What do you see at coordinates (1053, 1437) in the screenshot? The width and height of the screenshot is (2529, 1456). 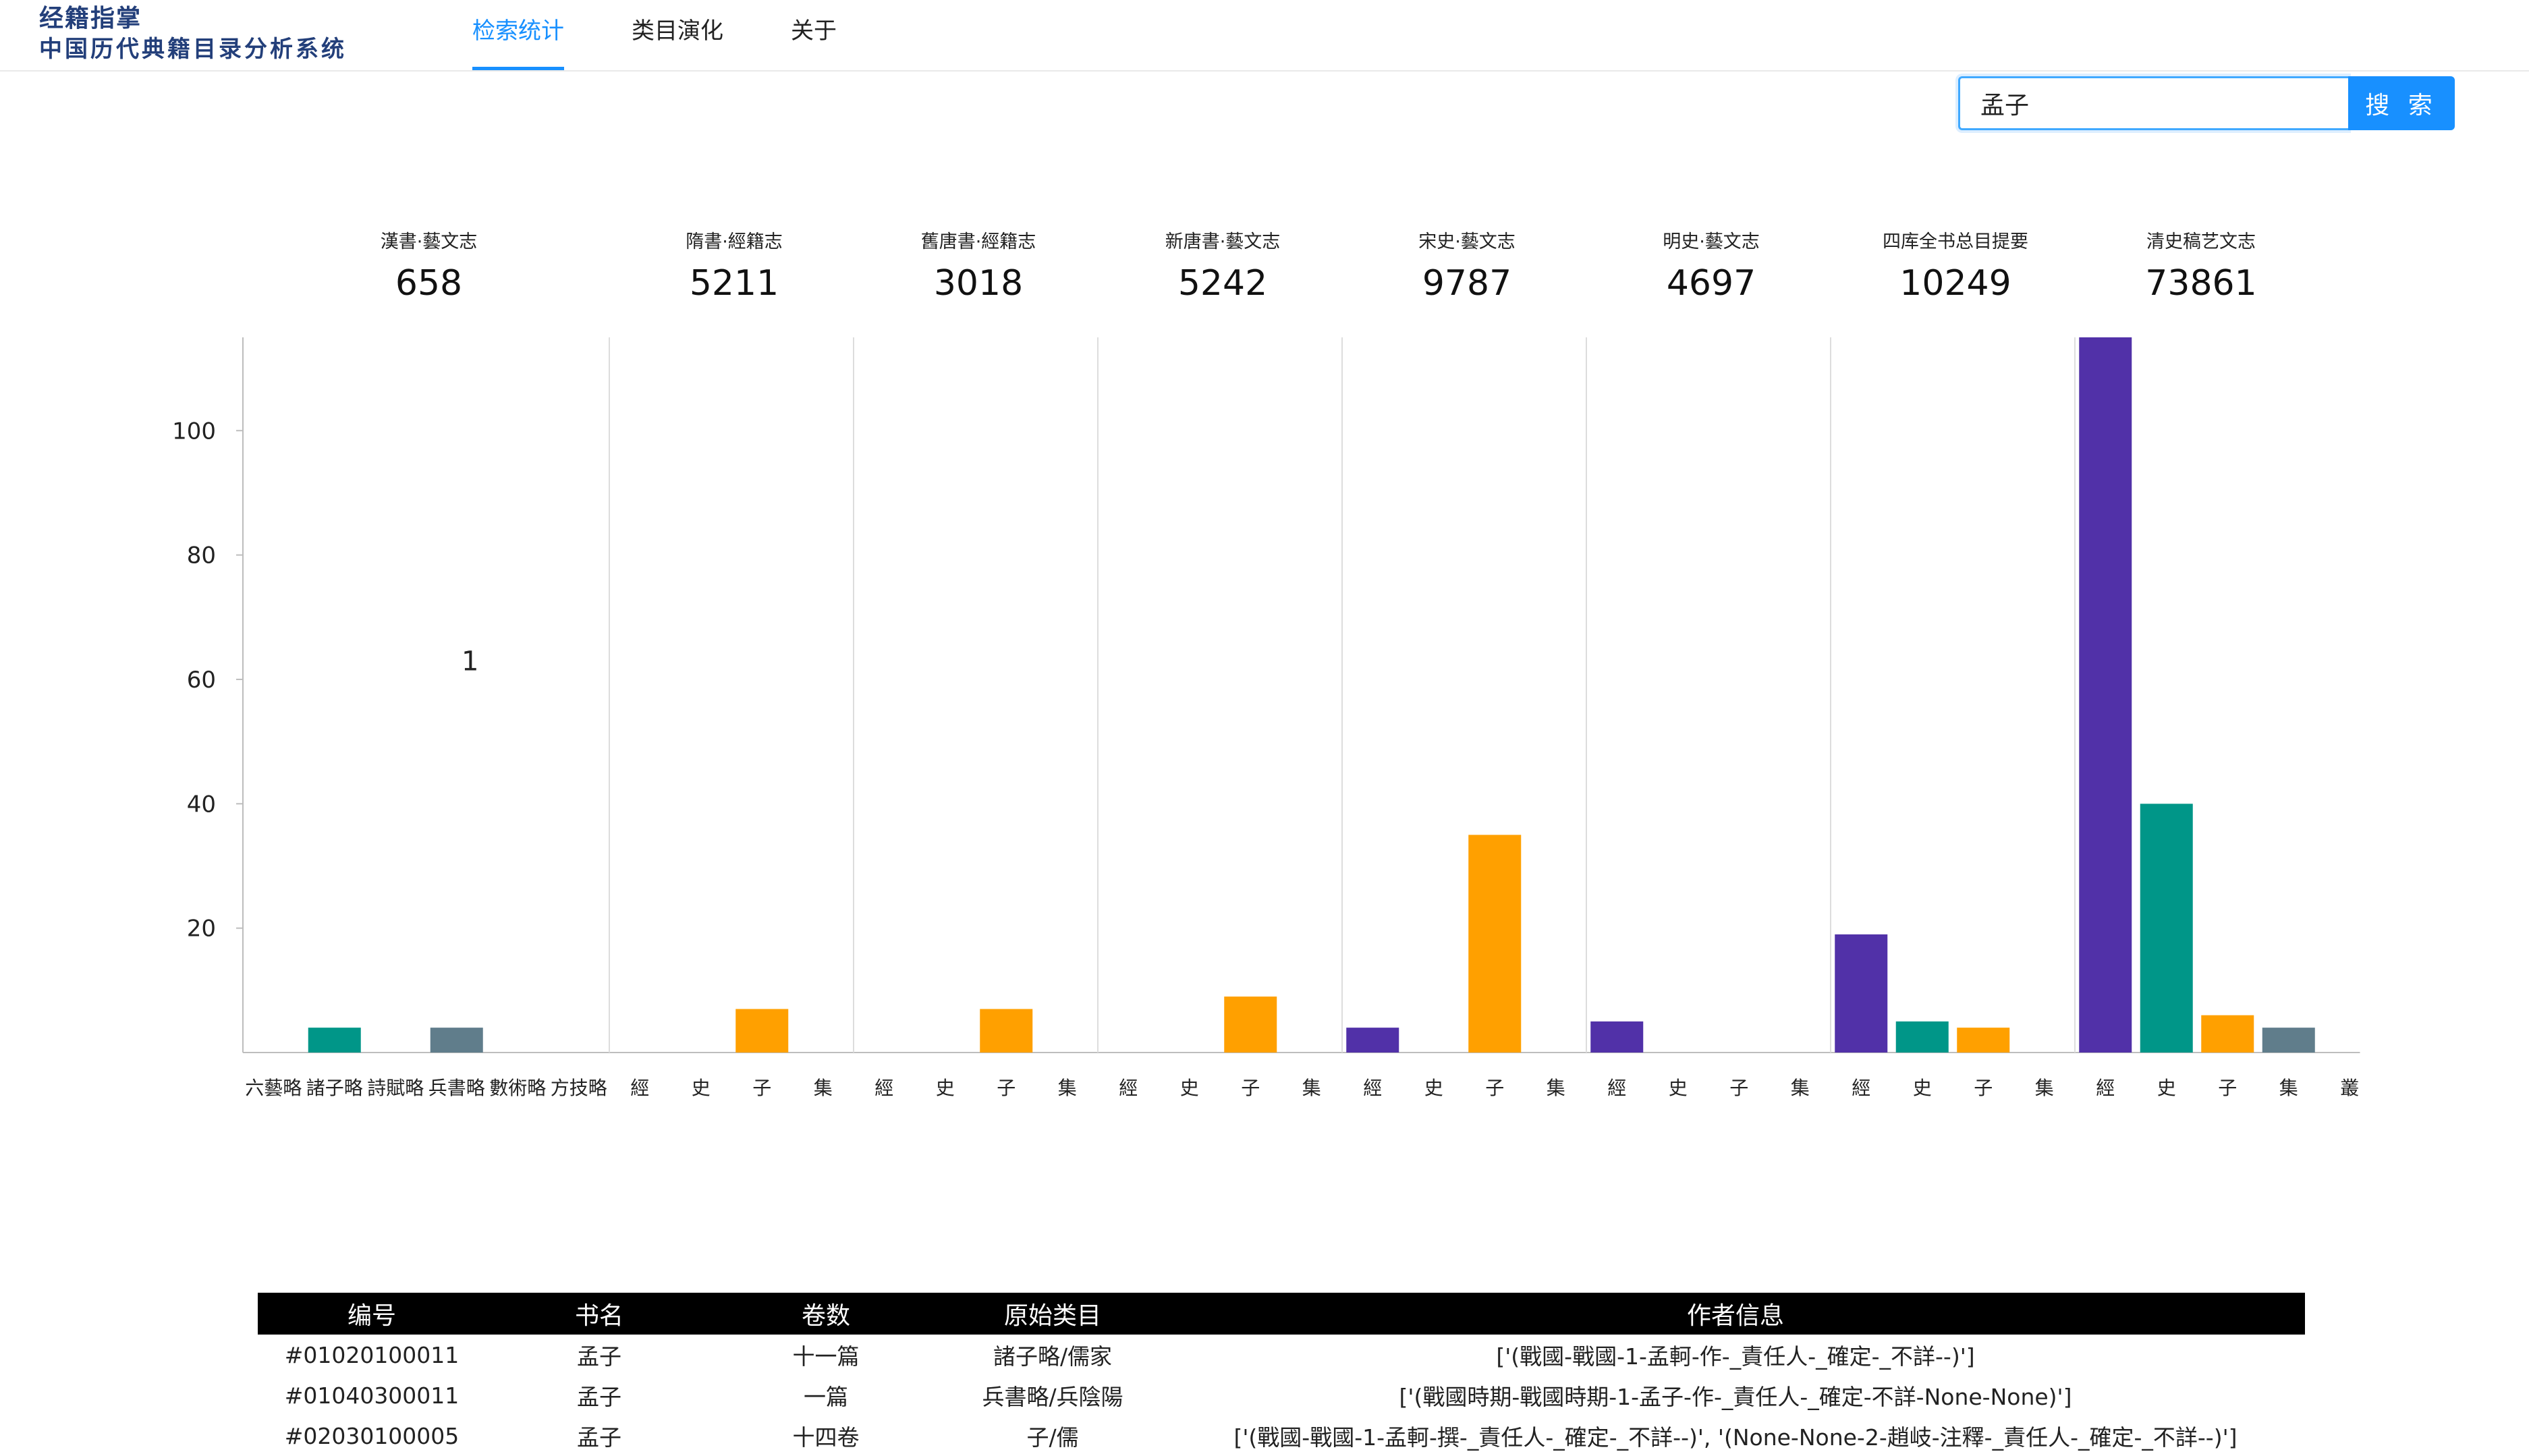 I see `cell-category: 子/儒` at bounding box center [1053, 1437].